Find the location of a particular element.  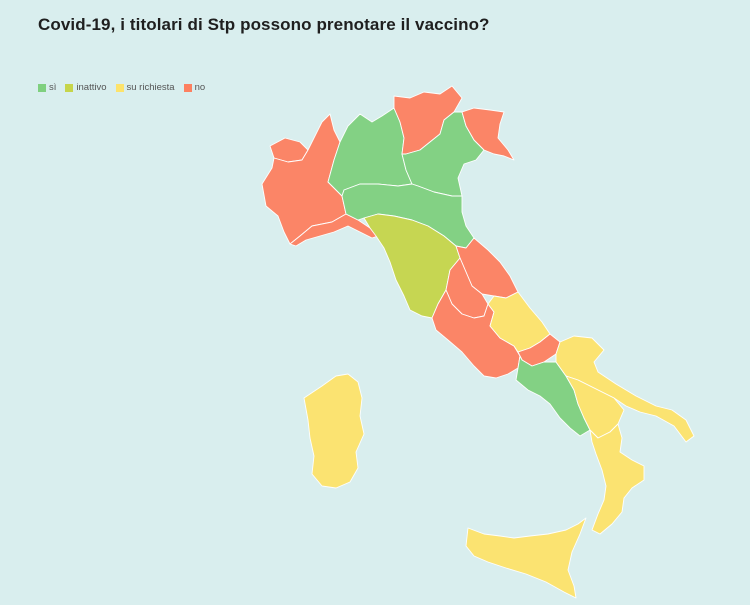

legend-swatch-su-richiesta is located at coordinates (119, 87).